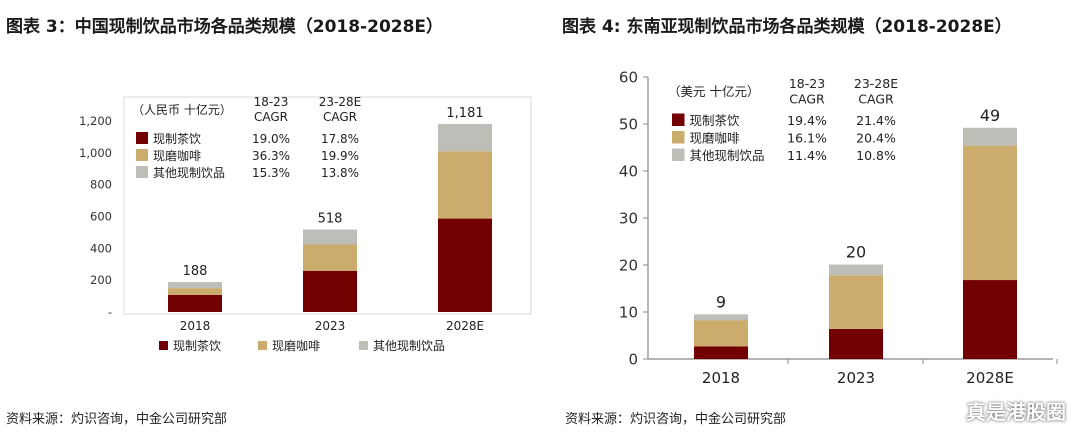 The width and height of the screenshot is (1080, 438). What do you see at coordinates (876, 155) in the screenshot?
I see `cagr-value: 10.8%` at bounding box center [876, 155].